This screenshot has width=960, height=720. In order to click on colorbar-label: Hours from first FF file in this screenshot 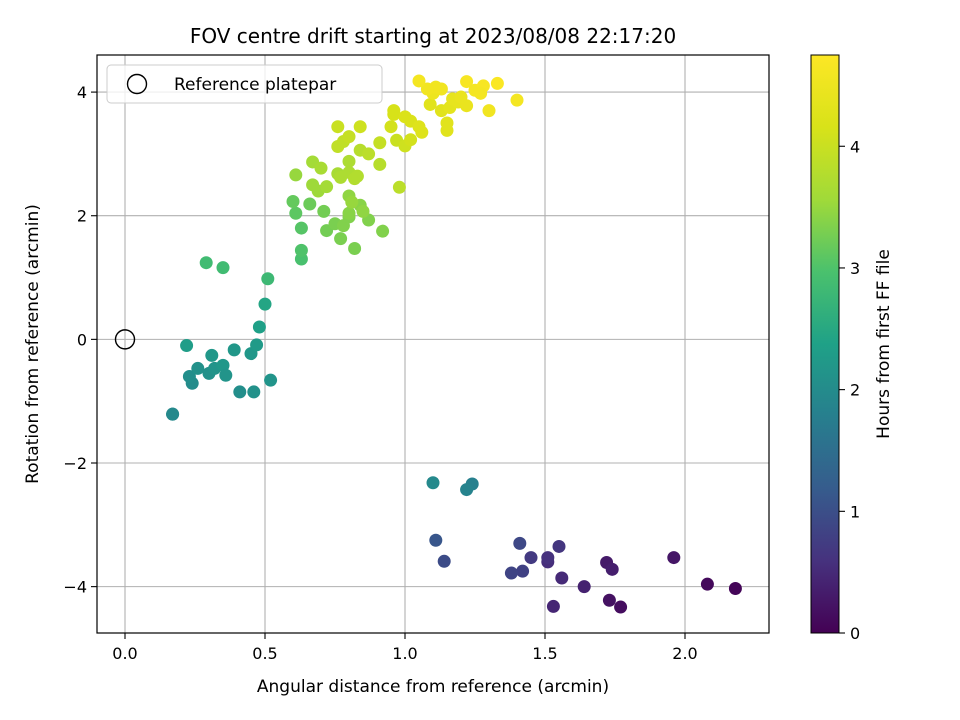, I will do `click(884, 344)`.